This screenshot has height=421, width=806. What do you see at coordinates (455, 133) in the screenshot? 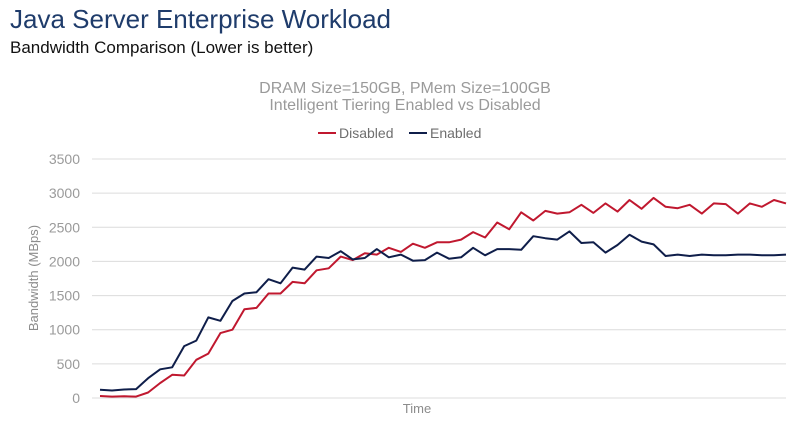
I see `legend-label-enabled: Enabled` at bounding box center [455, 133].